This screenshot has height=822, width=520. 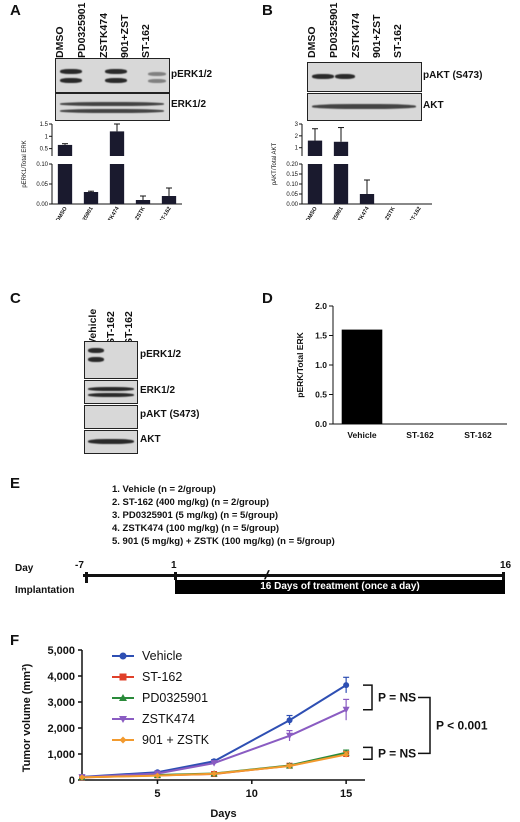 I want to click on panel-e-label: E, so click(x=15, y=483).